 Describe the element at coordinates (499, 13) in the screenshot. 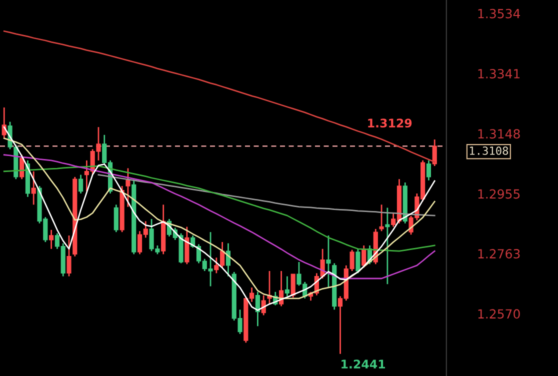

I see `y-tick-label: 1.3534` at that location.